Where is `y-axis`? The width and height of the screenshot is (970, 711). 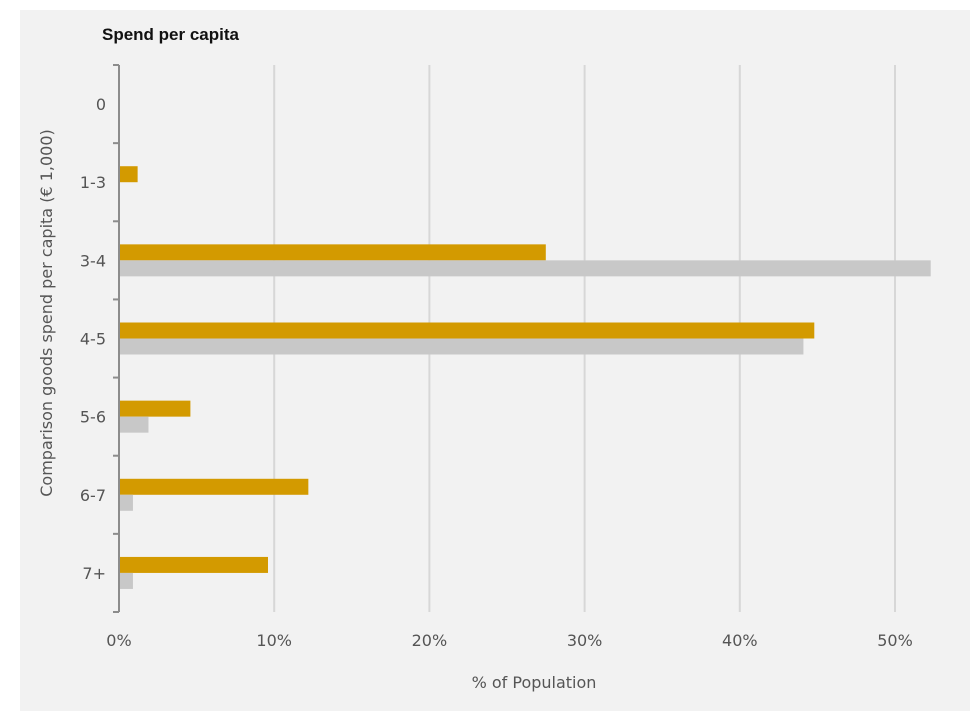
y-axis is located at coordinates (116, 338).